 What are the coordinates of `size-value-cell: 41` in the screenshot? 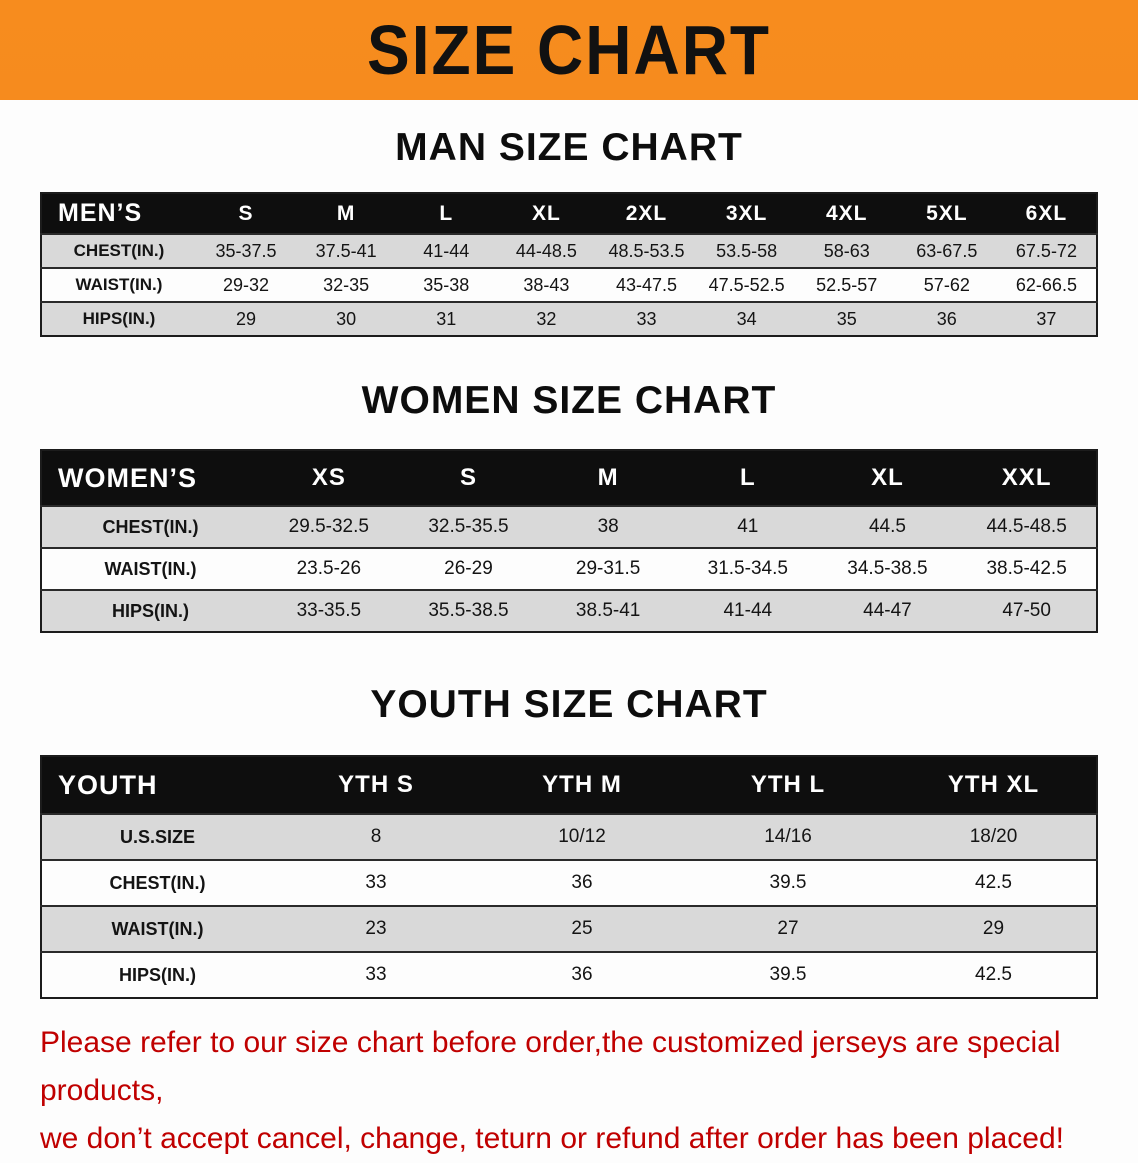 It's located at (748, 526).